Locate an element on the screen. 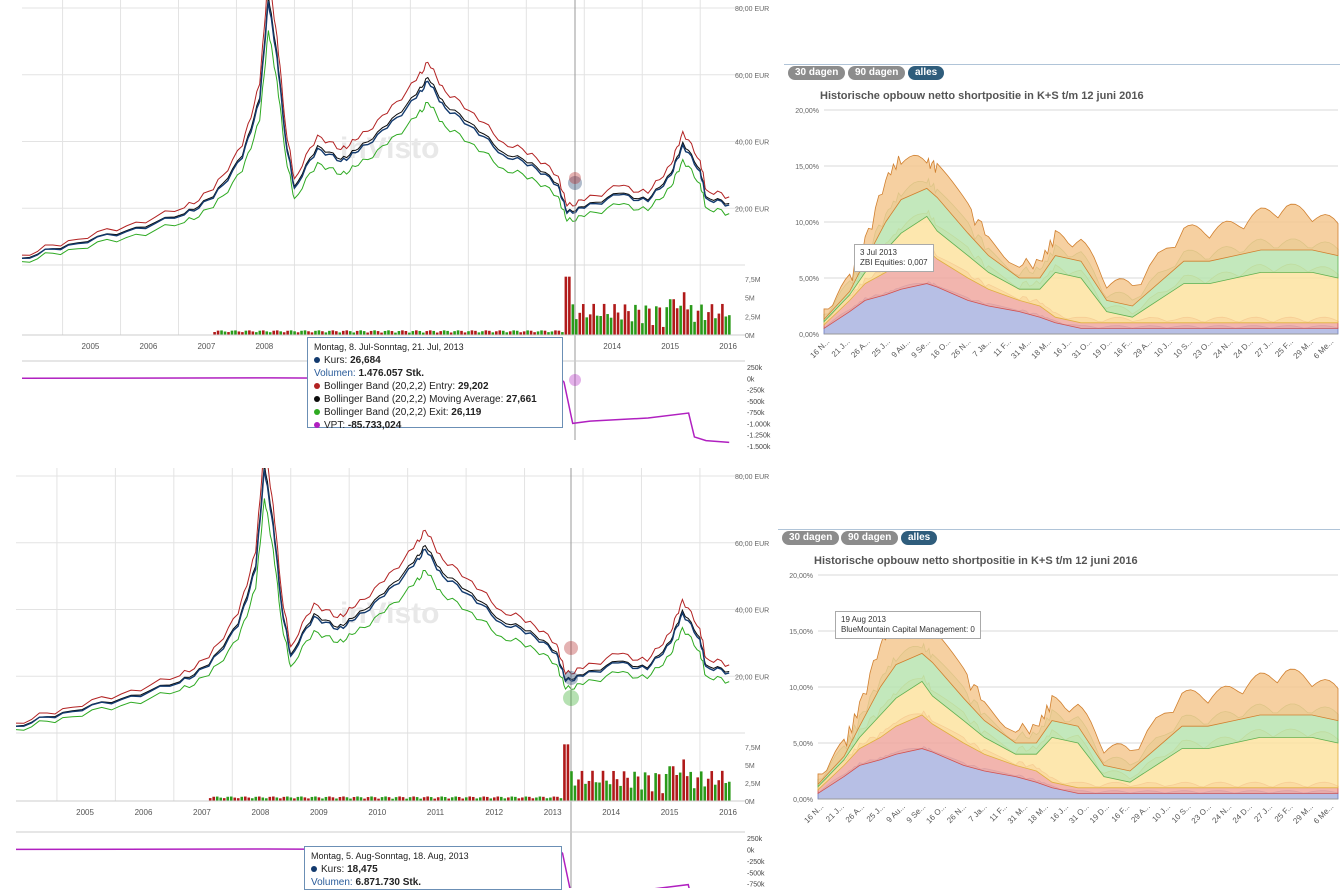 The image size is (1340, 890). tooltip-value: 27,661 is located at coordinates (521, 399).